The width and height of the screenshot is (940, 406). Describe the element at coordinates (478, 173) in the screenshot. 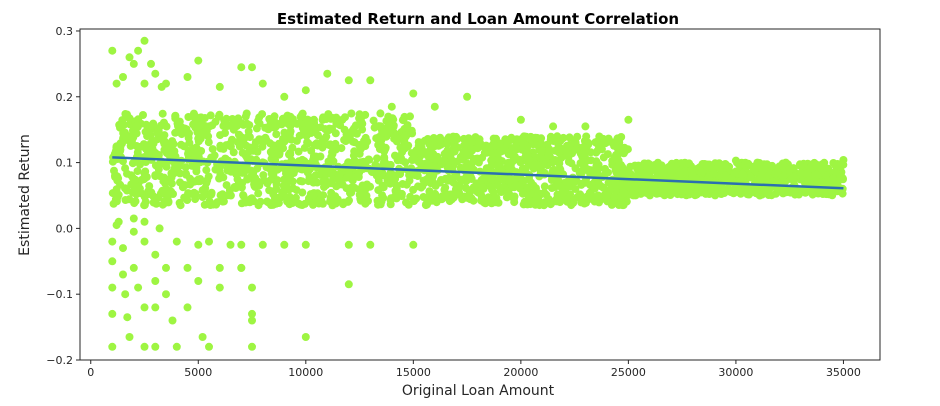

I see `regression-layer` at that location.